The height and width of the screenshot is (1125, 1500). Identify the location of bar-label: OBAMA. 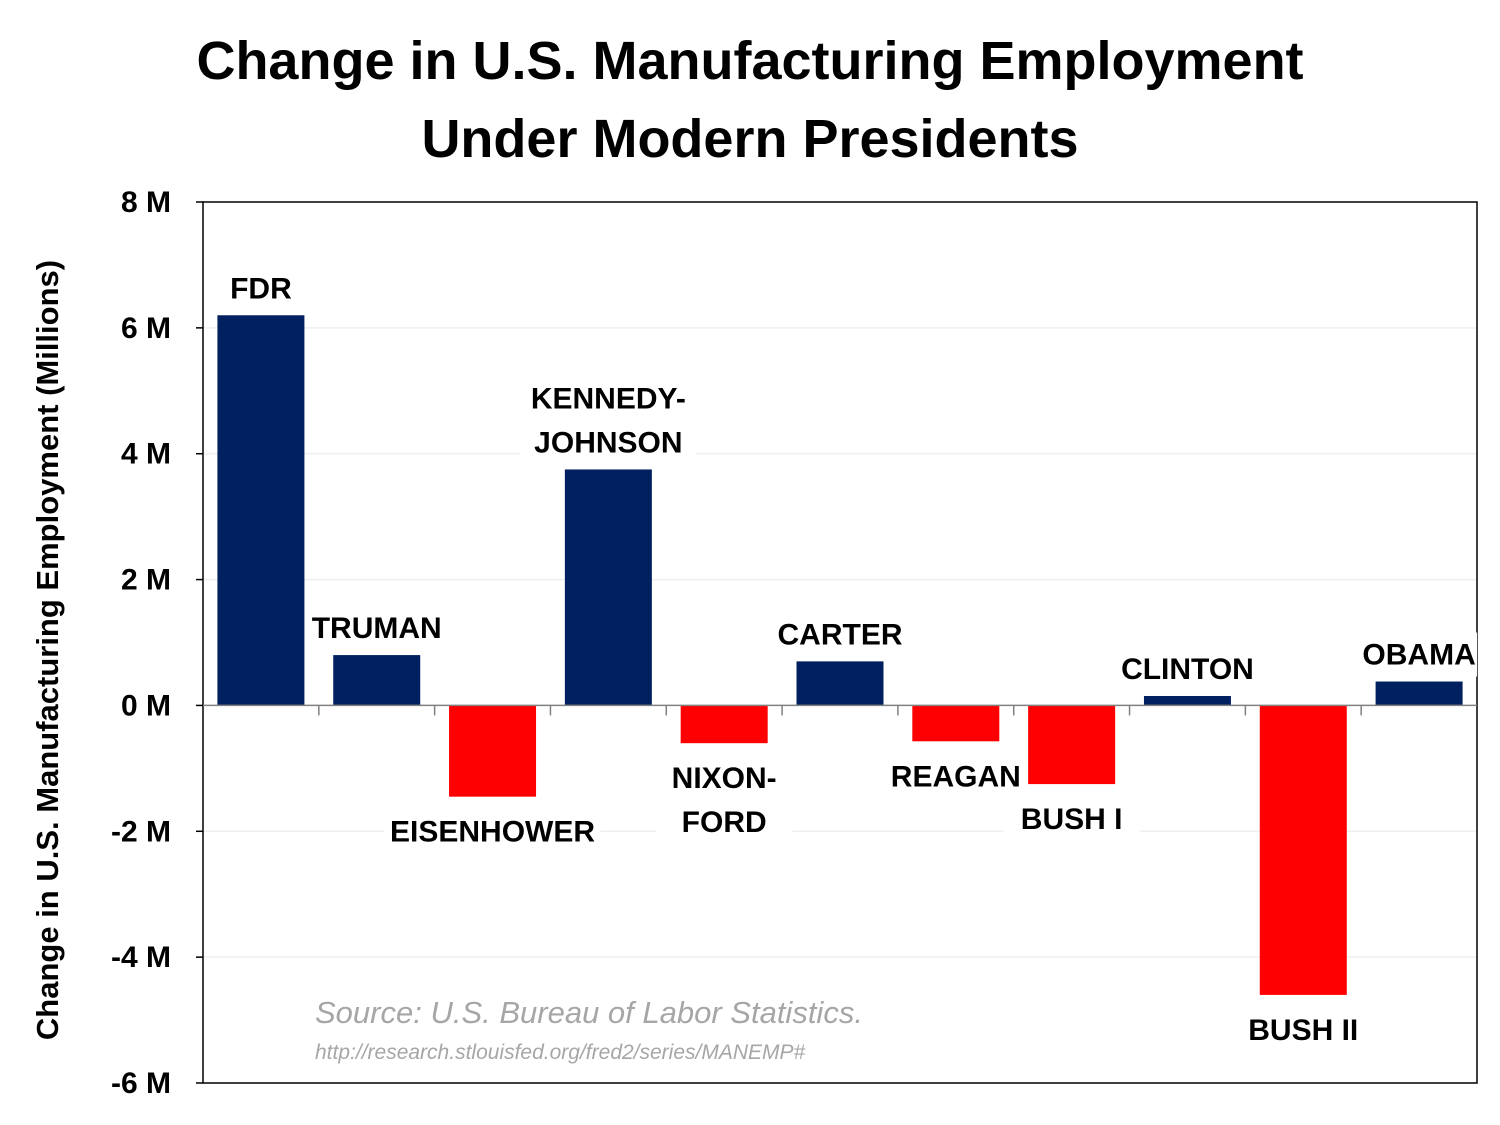
(1418, 655).